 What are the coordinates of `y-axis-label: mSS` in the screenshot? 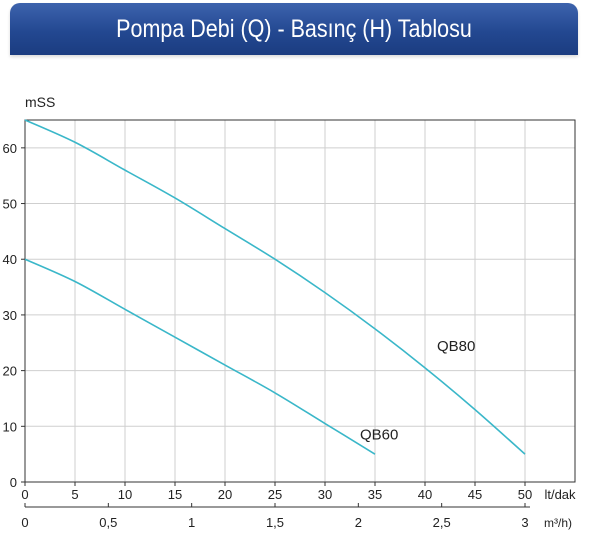 It's located at (40, 102).